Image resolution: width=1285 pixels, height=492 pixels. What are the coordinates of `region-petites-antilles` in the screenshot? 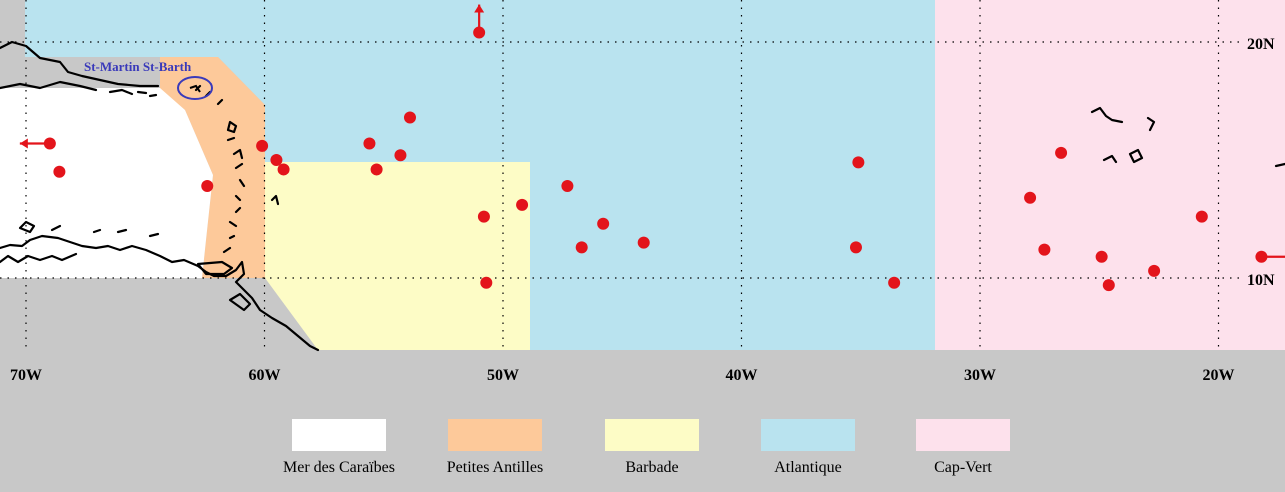 It's located at (212, 167).